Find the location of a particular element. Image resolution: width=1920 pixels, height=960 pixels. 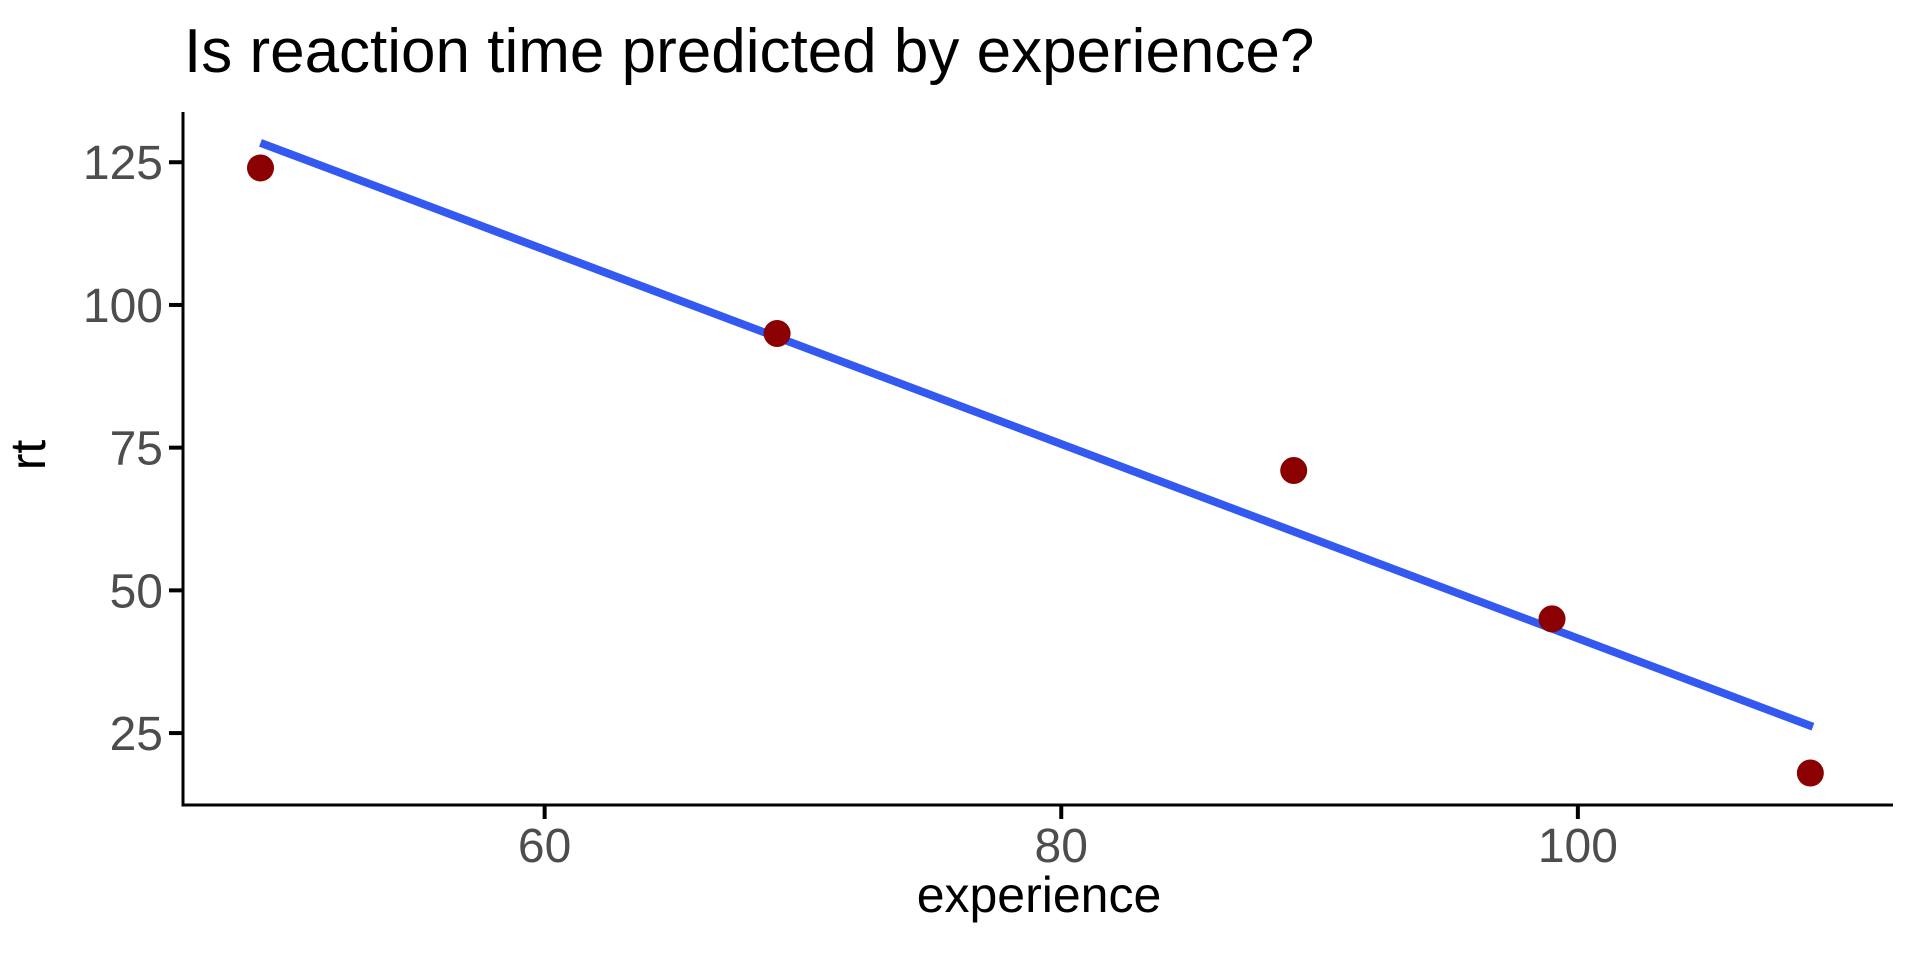

x-tick-label: 100 is located at coordinates (1578, 846).